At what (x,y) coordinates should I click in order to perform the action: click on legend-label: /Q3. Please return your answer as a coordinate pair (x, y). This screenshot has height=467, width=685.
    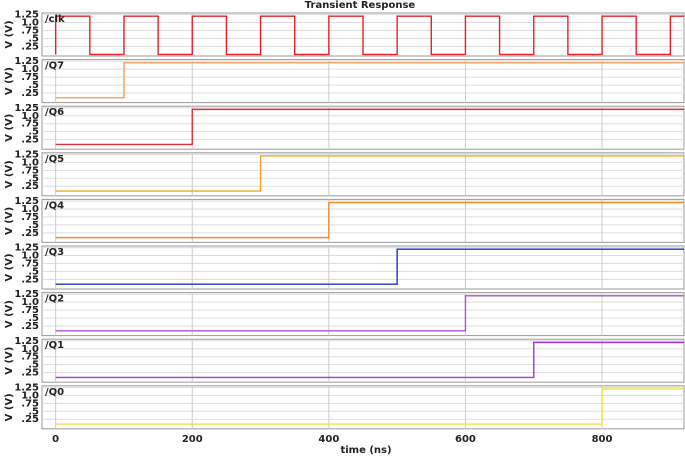
    Looking at the image, I should click on (54, 252).